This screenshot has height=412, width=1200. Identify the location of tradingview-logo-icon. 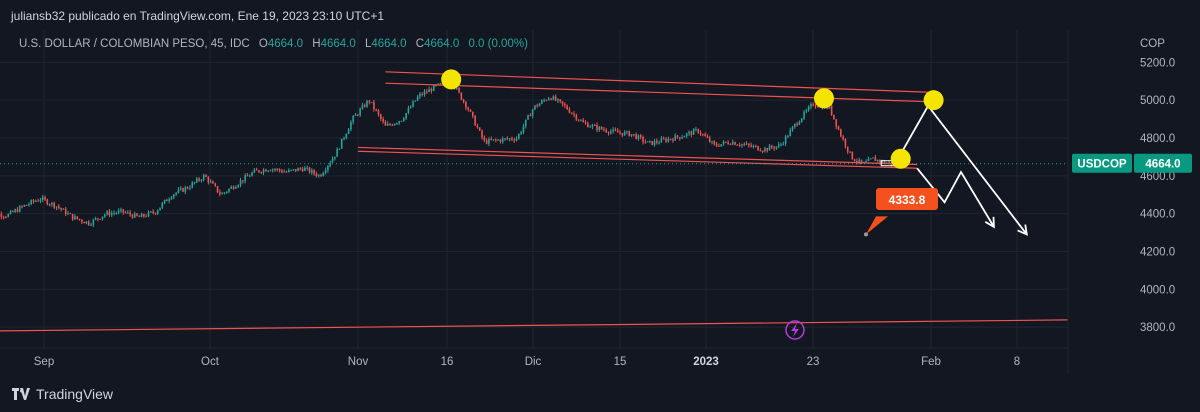
(21, 394).